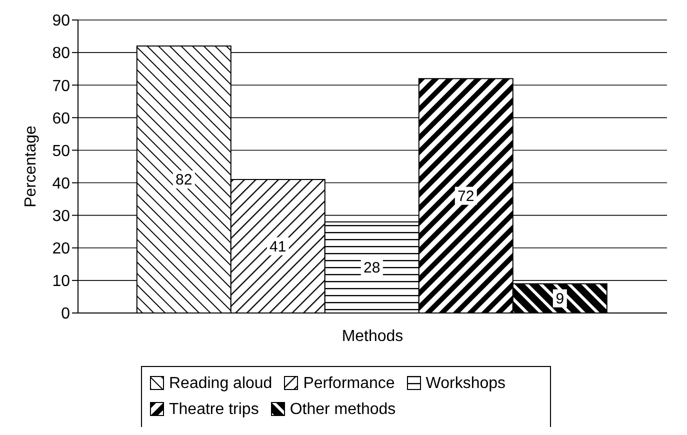 The image size is (687, 435). What do you see at coordinates (61, 281) in the screenshot?
I see `y-tick-label: 10` at bounding box center [61, 281].